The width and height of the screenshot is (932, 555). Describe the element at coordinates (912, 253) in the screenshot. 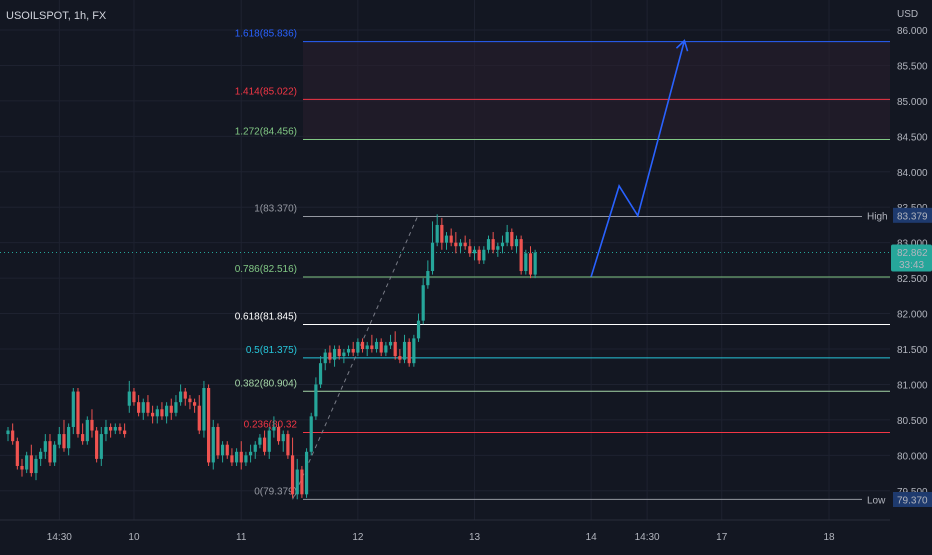

I see `current-price-value: 82.862` at that location.